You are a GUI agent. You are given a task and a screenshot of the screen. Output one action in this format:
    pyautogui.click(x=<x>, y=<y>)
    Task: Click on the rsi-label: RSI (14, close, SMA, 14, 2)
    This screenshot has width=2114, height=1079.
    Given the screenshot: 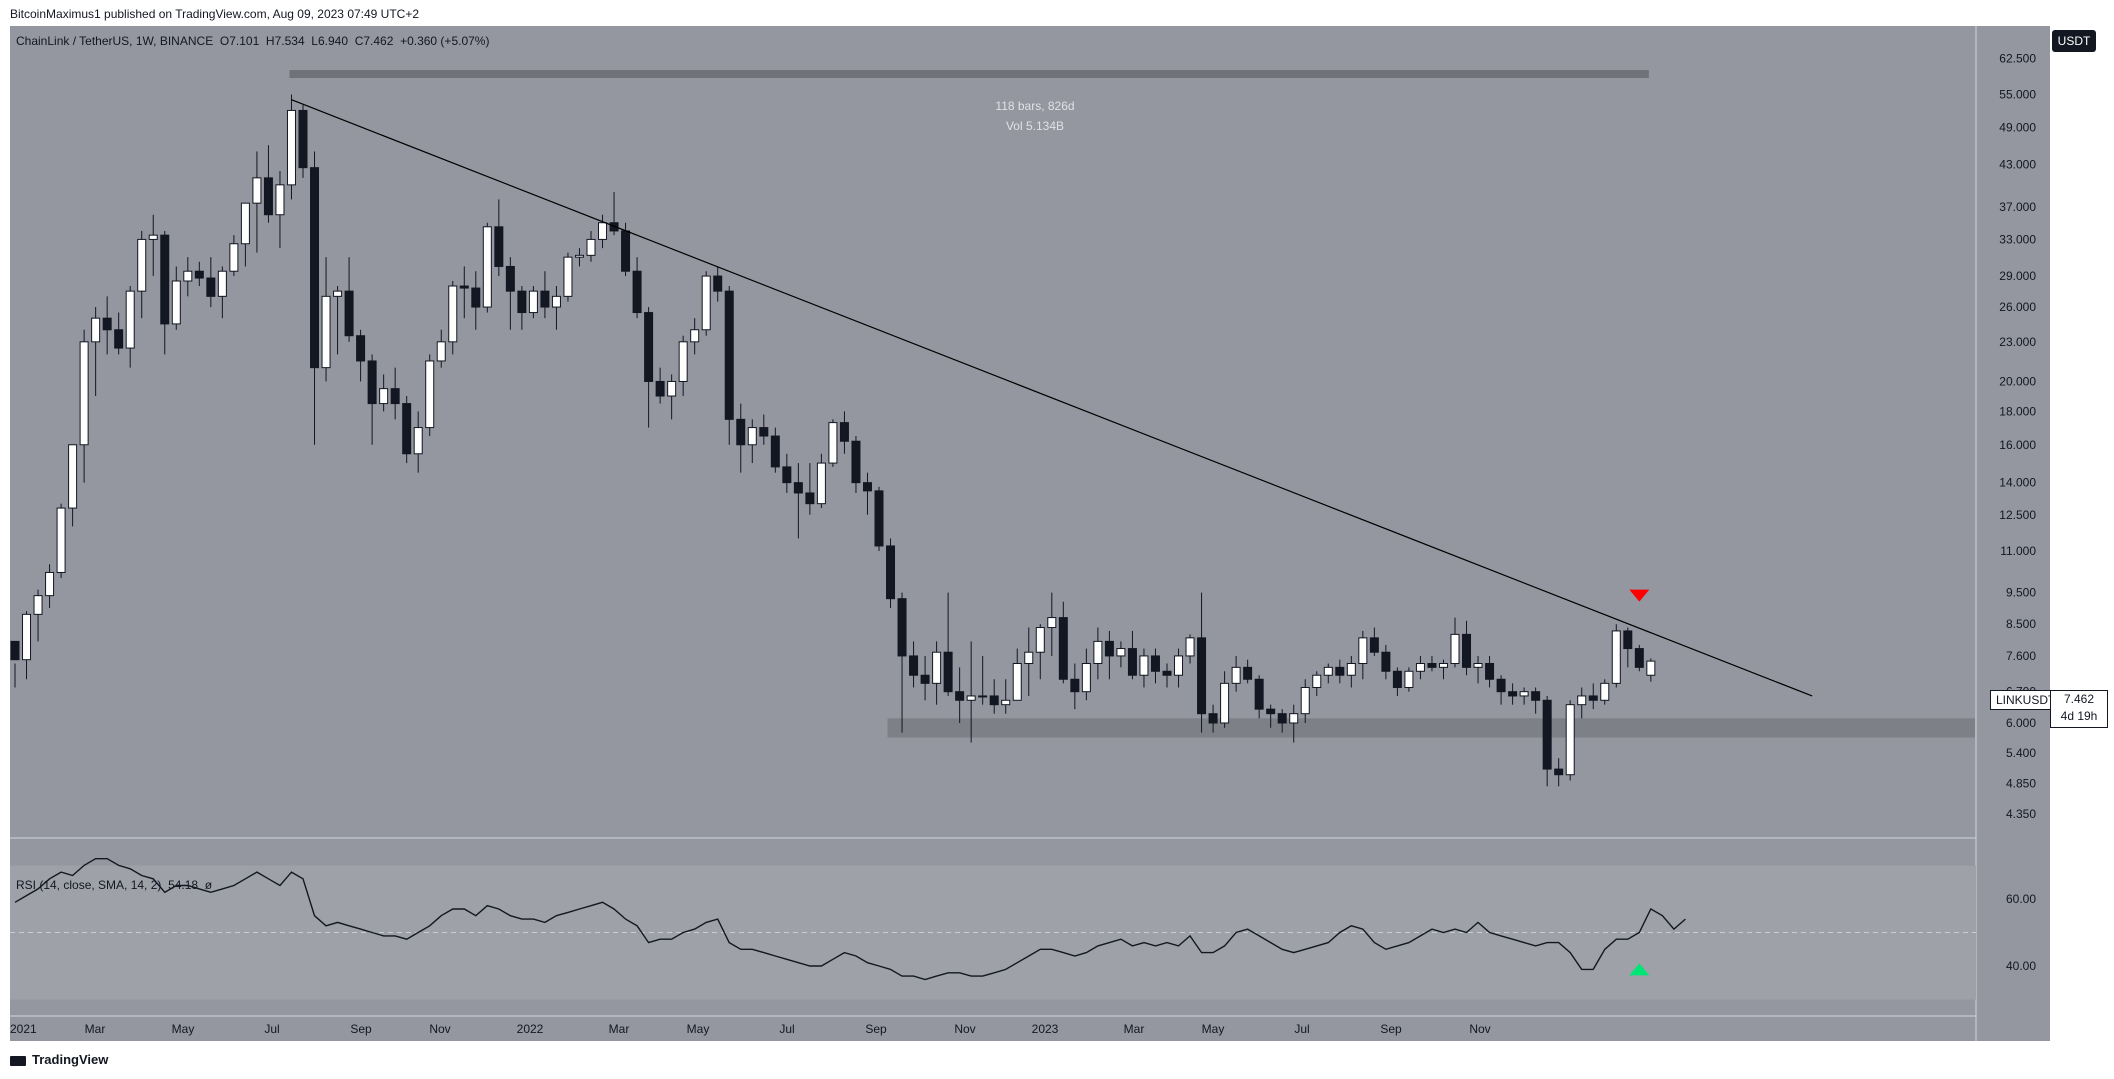 What is the action you would take?
    pyautogui.click(x=89, y=885)
    